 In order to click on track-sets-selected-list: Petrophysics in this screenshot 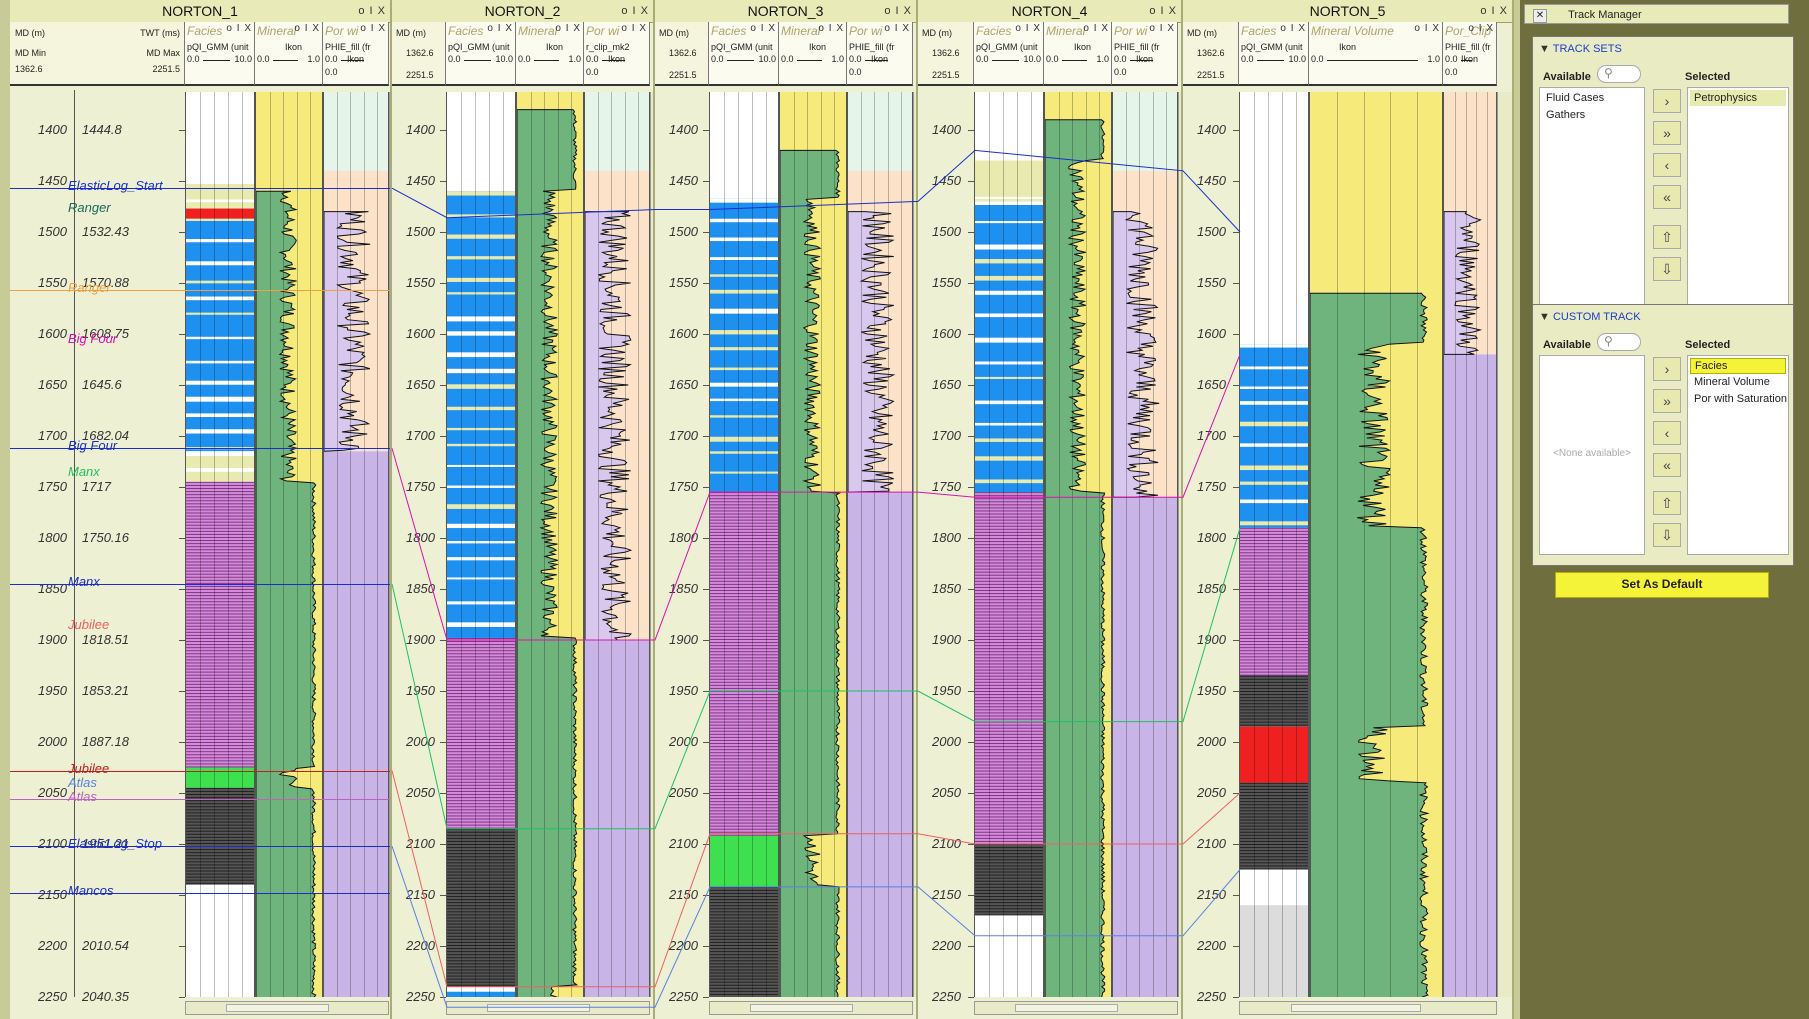, I will do `click(1738, 197)`.